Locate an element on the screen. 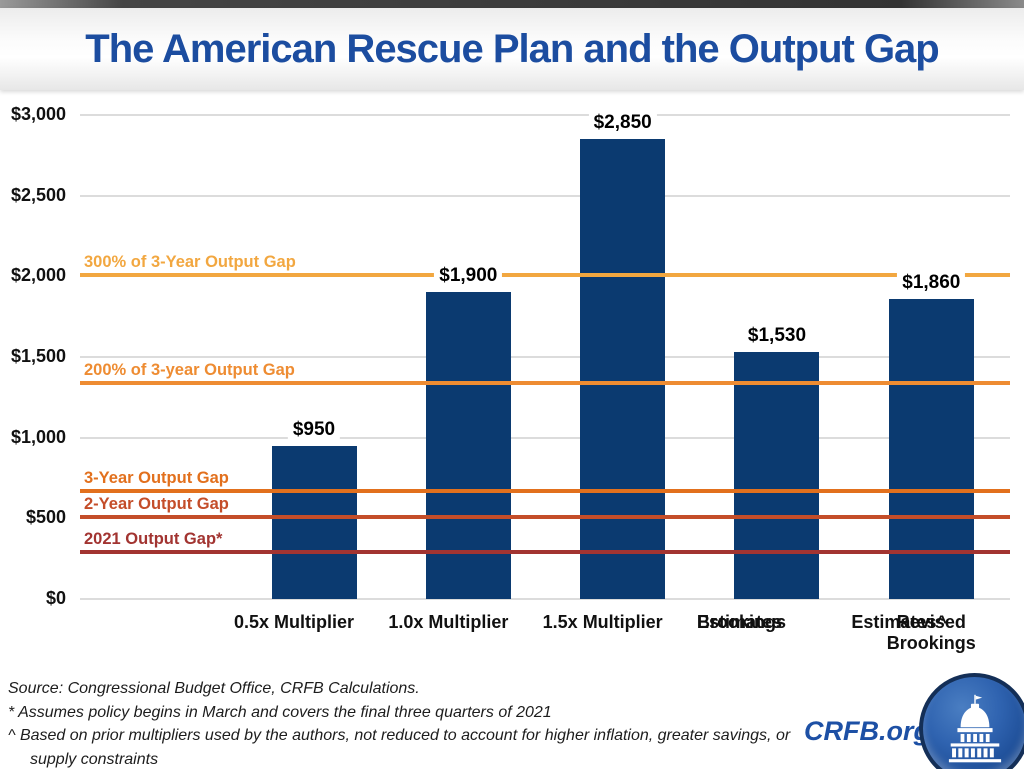 Image resolution: width=1024 pixels, height=769 pixels. crfb-org-label: CRFB.org is located at coordinates (867, 731).